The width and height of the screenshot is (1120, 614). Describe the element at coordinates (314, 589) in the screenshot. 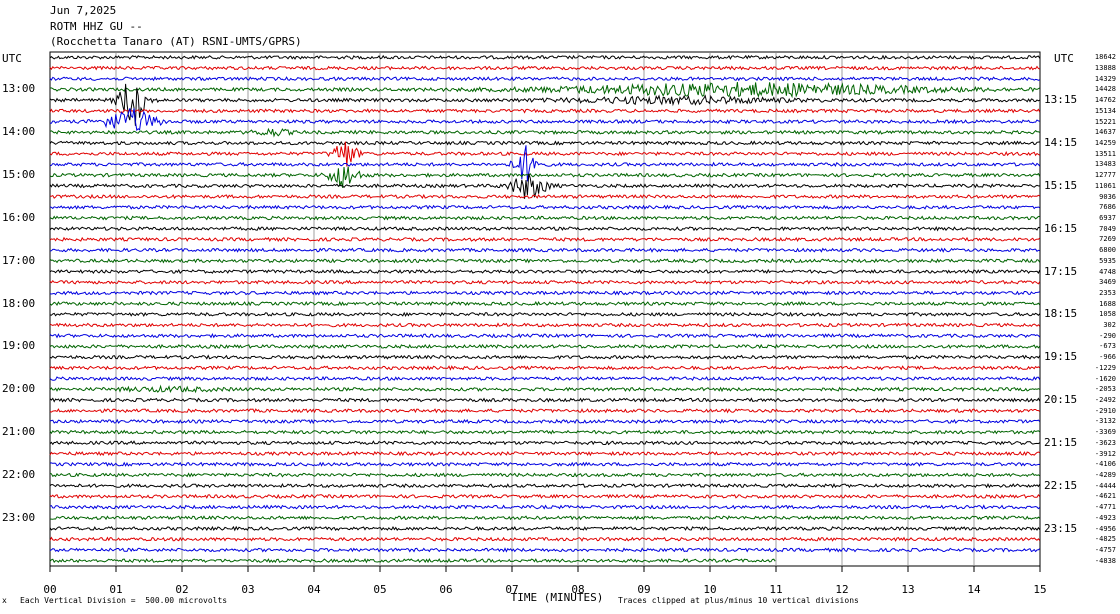

I see `x-tick-label: 04` at that location.